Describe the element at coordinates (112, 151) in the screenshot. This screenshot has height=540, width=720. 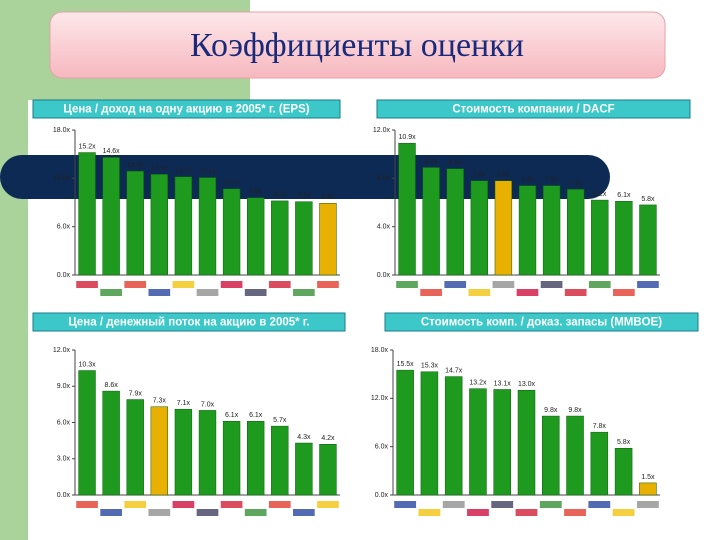
I see `value-label: 14.6x` at that location.